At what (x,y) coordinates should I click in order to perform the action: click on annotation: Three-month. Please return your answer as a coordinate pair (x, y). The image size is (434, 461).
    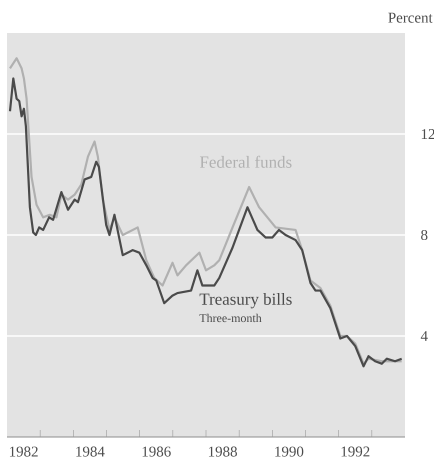
    Looking at the image, I should click on (231, 318).